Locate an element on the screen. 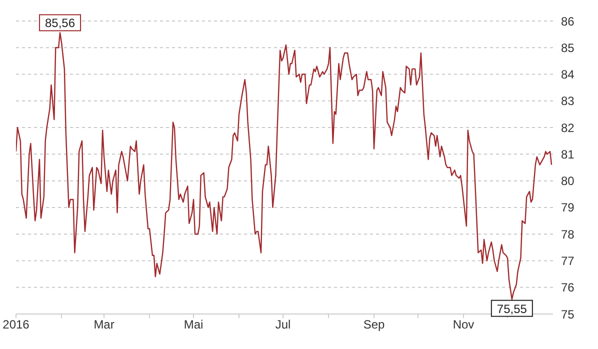 This screenshot has width=598, height=349. annotation: 85,56 is located at coordinates (60, 23).